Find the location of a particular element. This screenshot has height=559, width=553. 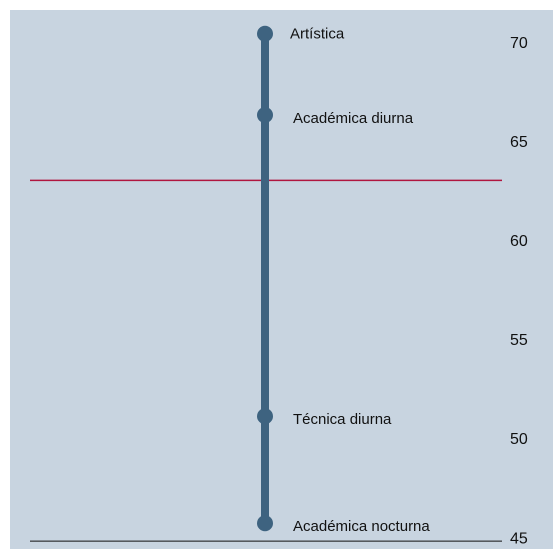

y-tick-label: 65 is located at coordinates (519, 142).